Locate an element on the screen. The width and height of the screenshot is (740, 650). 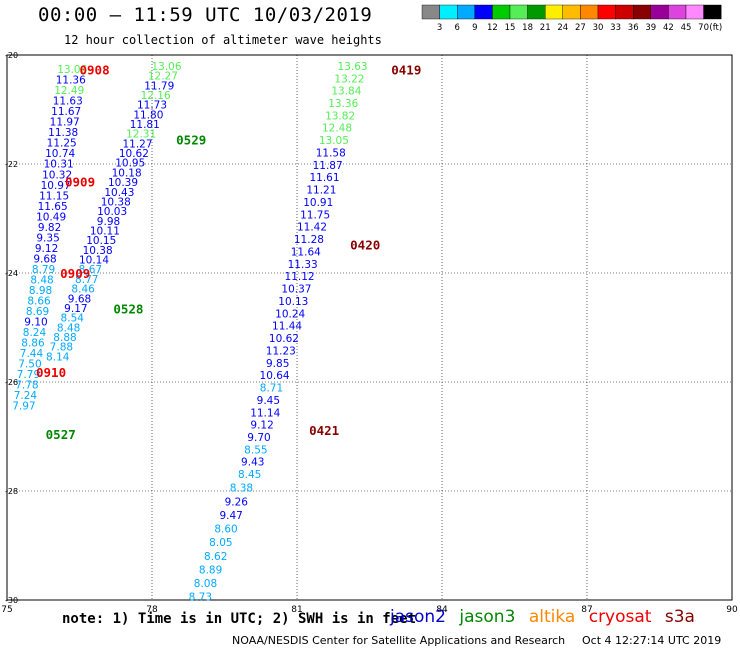
wave-height-value: 10.74 is located at coordinates (60, 154).